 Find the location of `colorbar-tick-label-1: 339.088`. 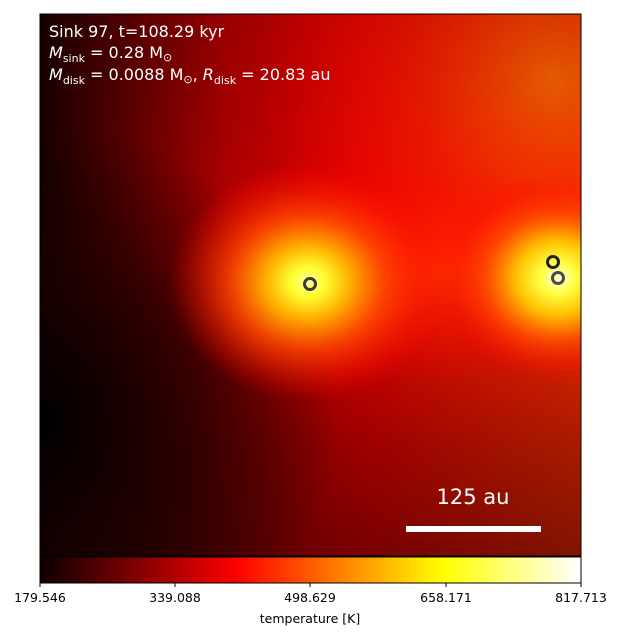

colorbar-tick-label-1: 339.088 is located at coordinates (175, 597).